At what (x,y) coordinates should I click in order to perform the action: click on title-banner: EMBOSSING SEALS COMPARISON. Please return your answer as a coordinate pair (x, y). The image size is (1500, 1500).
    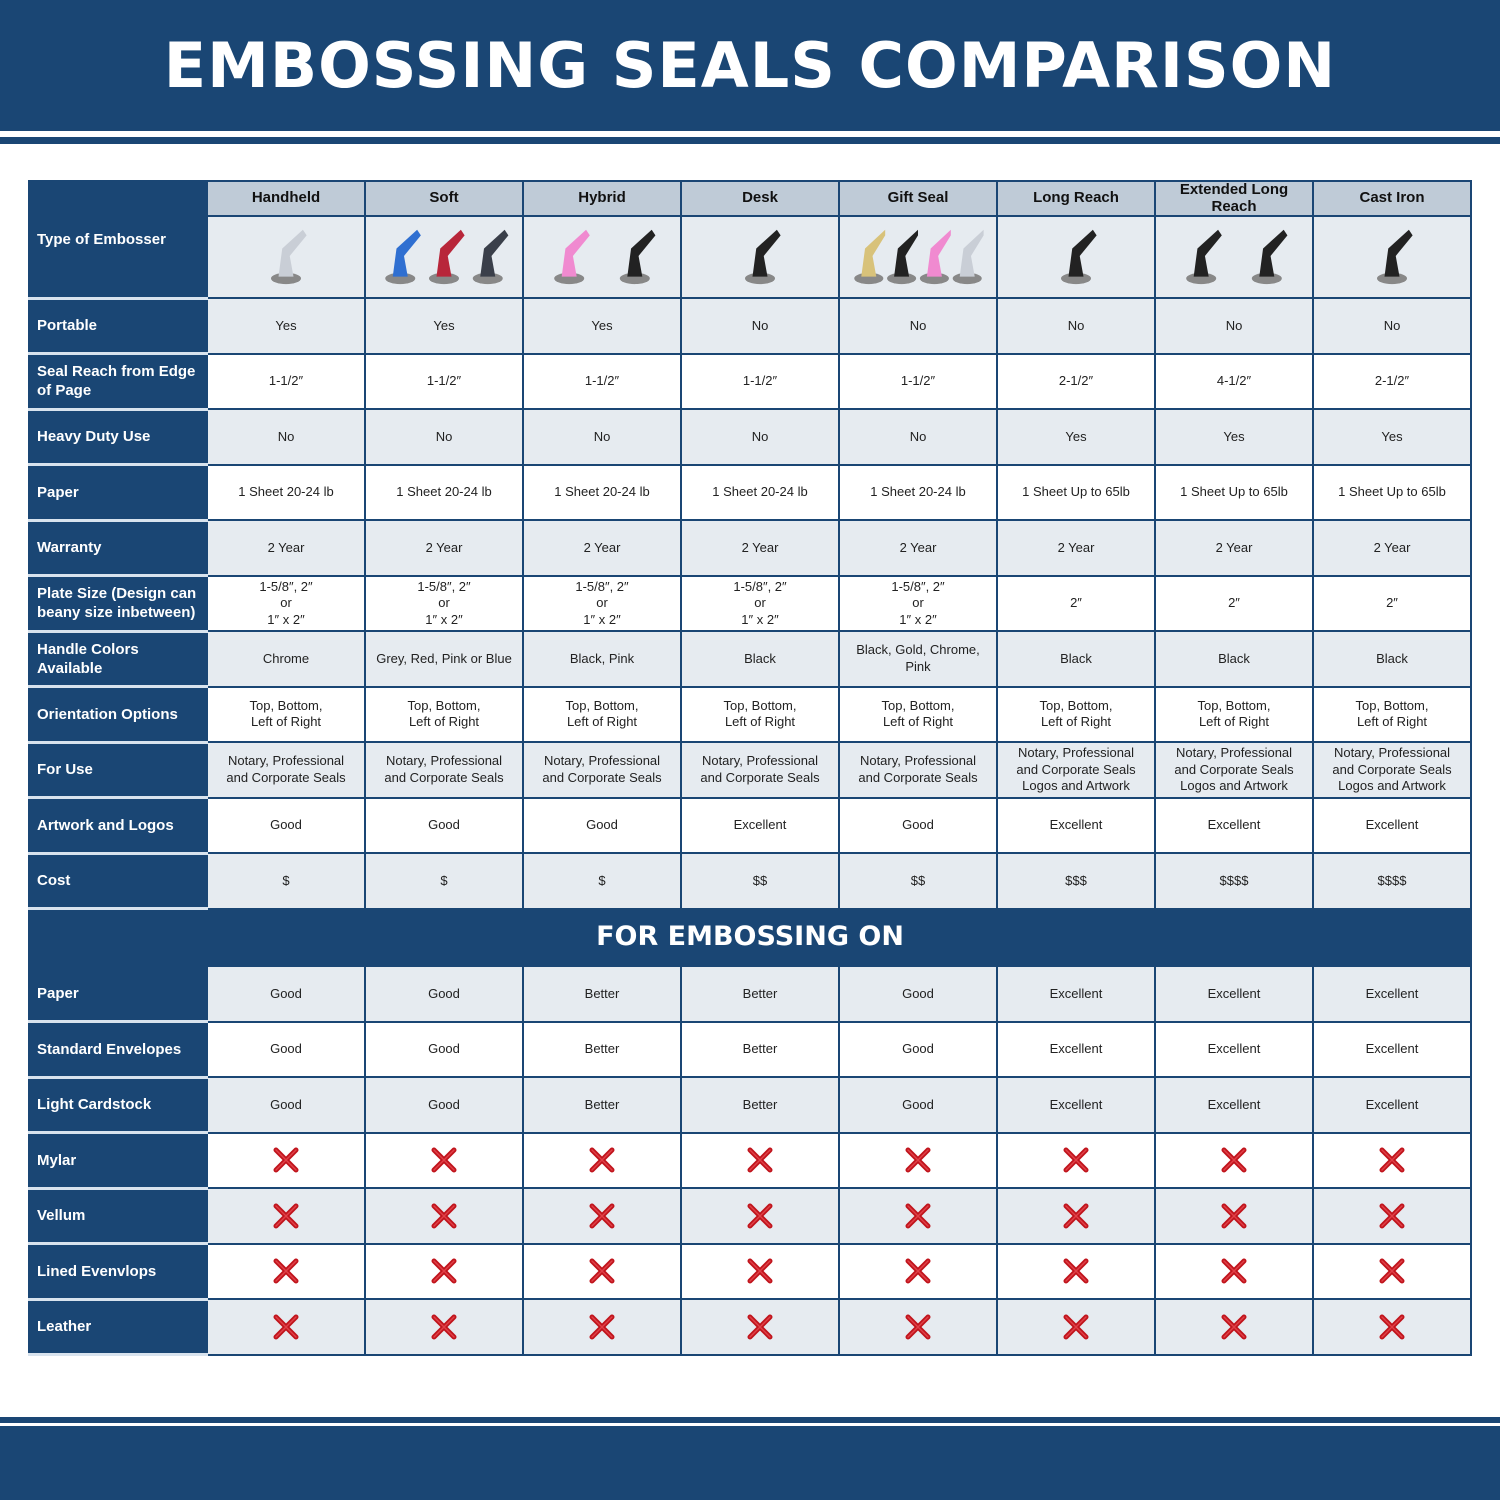
    Looking at the image, I should click on (750, 65).